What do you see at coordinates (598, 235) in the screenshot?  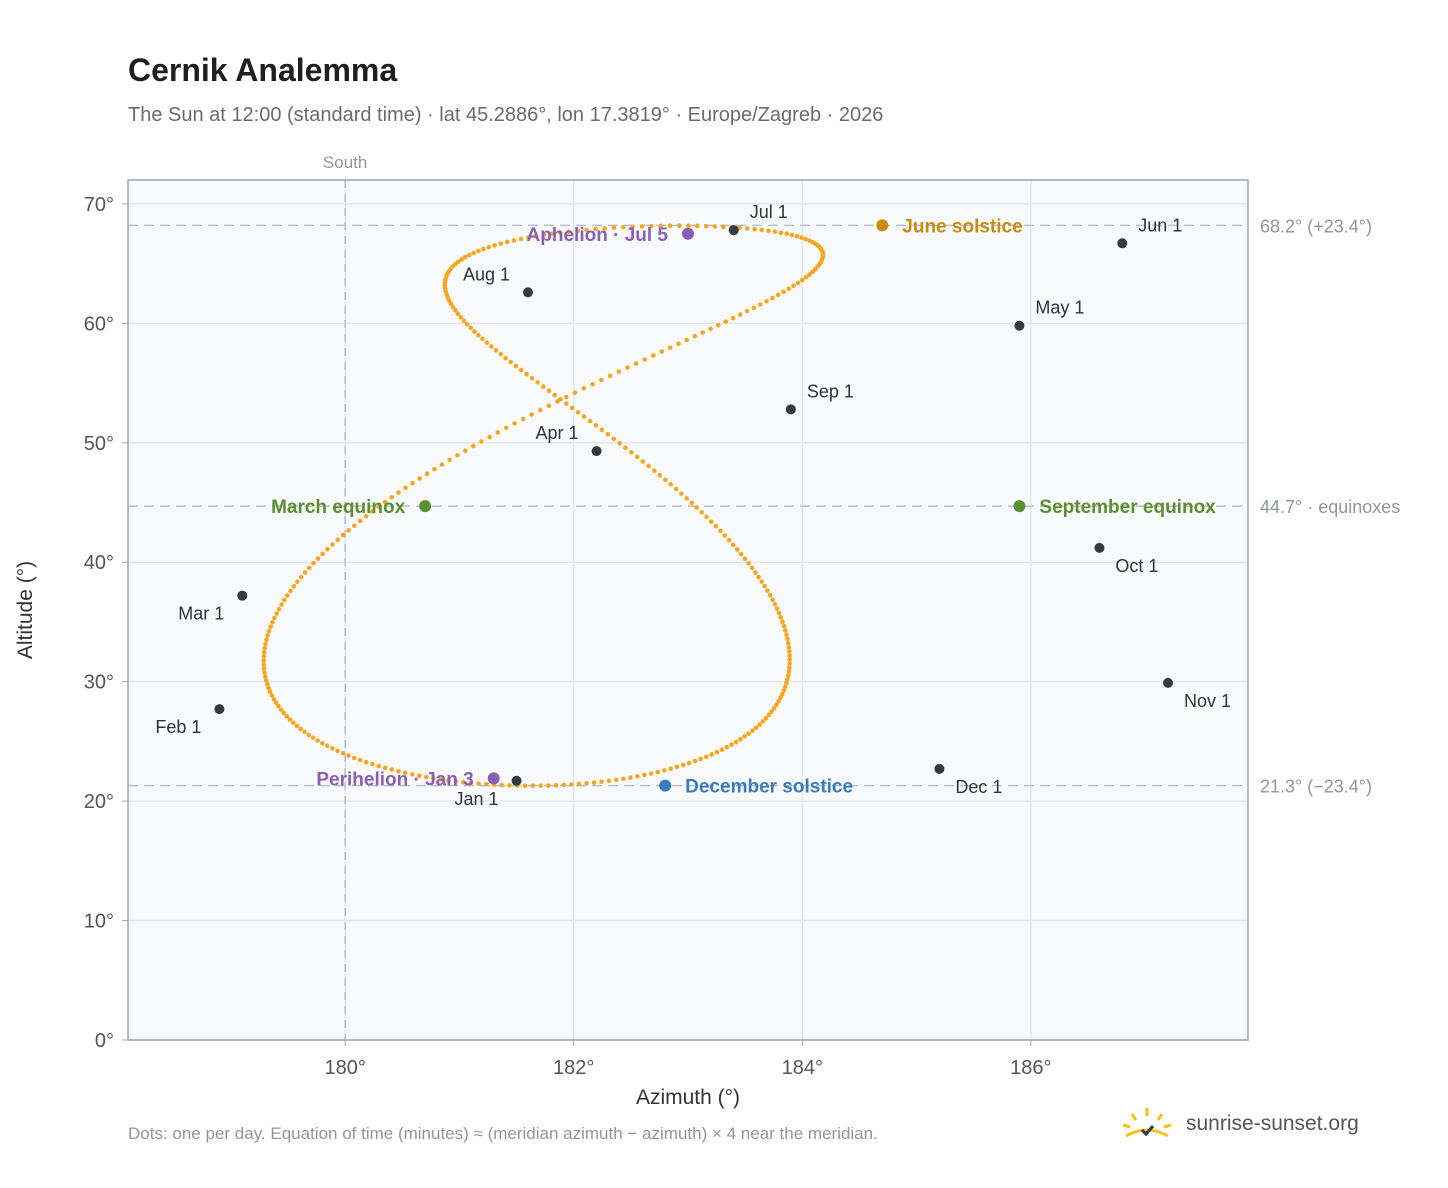 I see `event-label: Aphelion · Jul 5` at bounding box center [598, 235].